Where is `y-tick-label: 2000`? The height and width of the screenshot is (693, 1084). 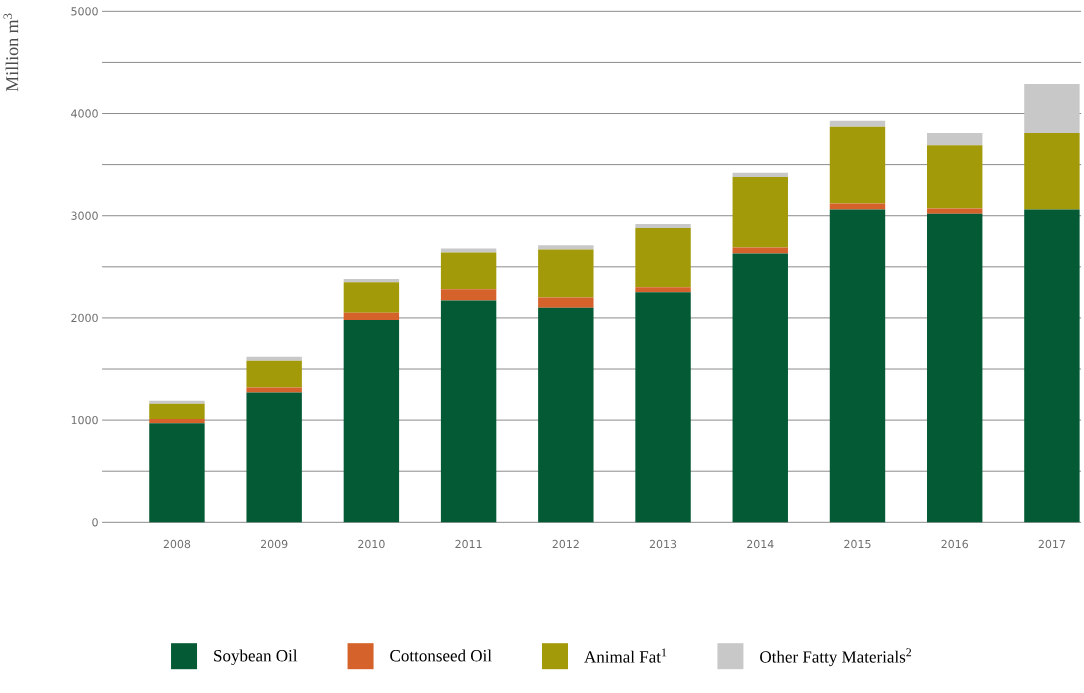
y-tick-label: 2000 is located at coordinates (84, 318).